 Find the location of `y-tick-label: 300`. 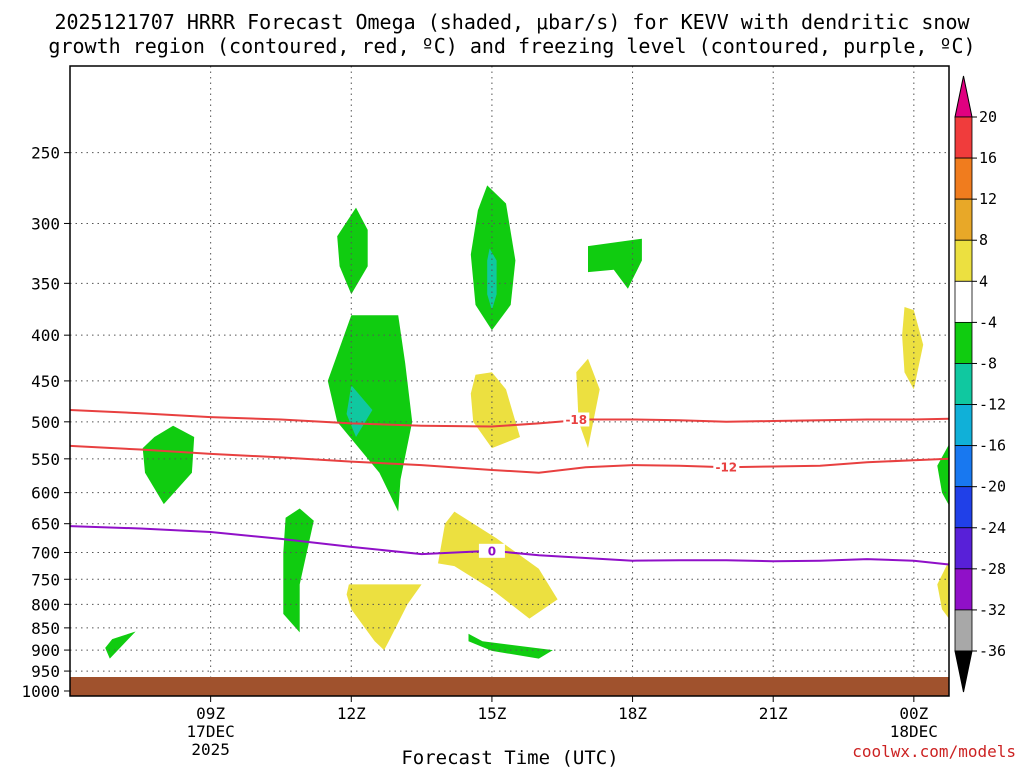

y-tick-label: 300 is located at coordinates (45, 223).